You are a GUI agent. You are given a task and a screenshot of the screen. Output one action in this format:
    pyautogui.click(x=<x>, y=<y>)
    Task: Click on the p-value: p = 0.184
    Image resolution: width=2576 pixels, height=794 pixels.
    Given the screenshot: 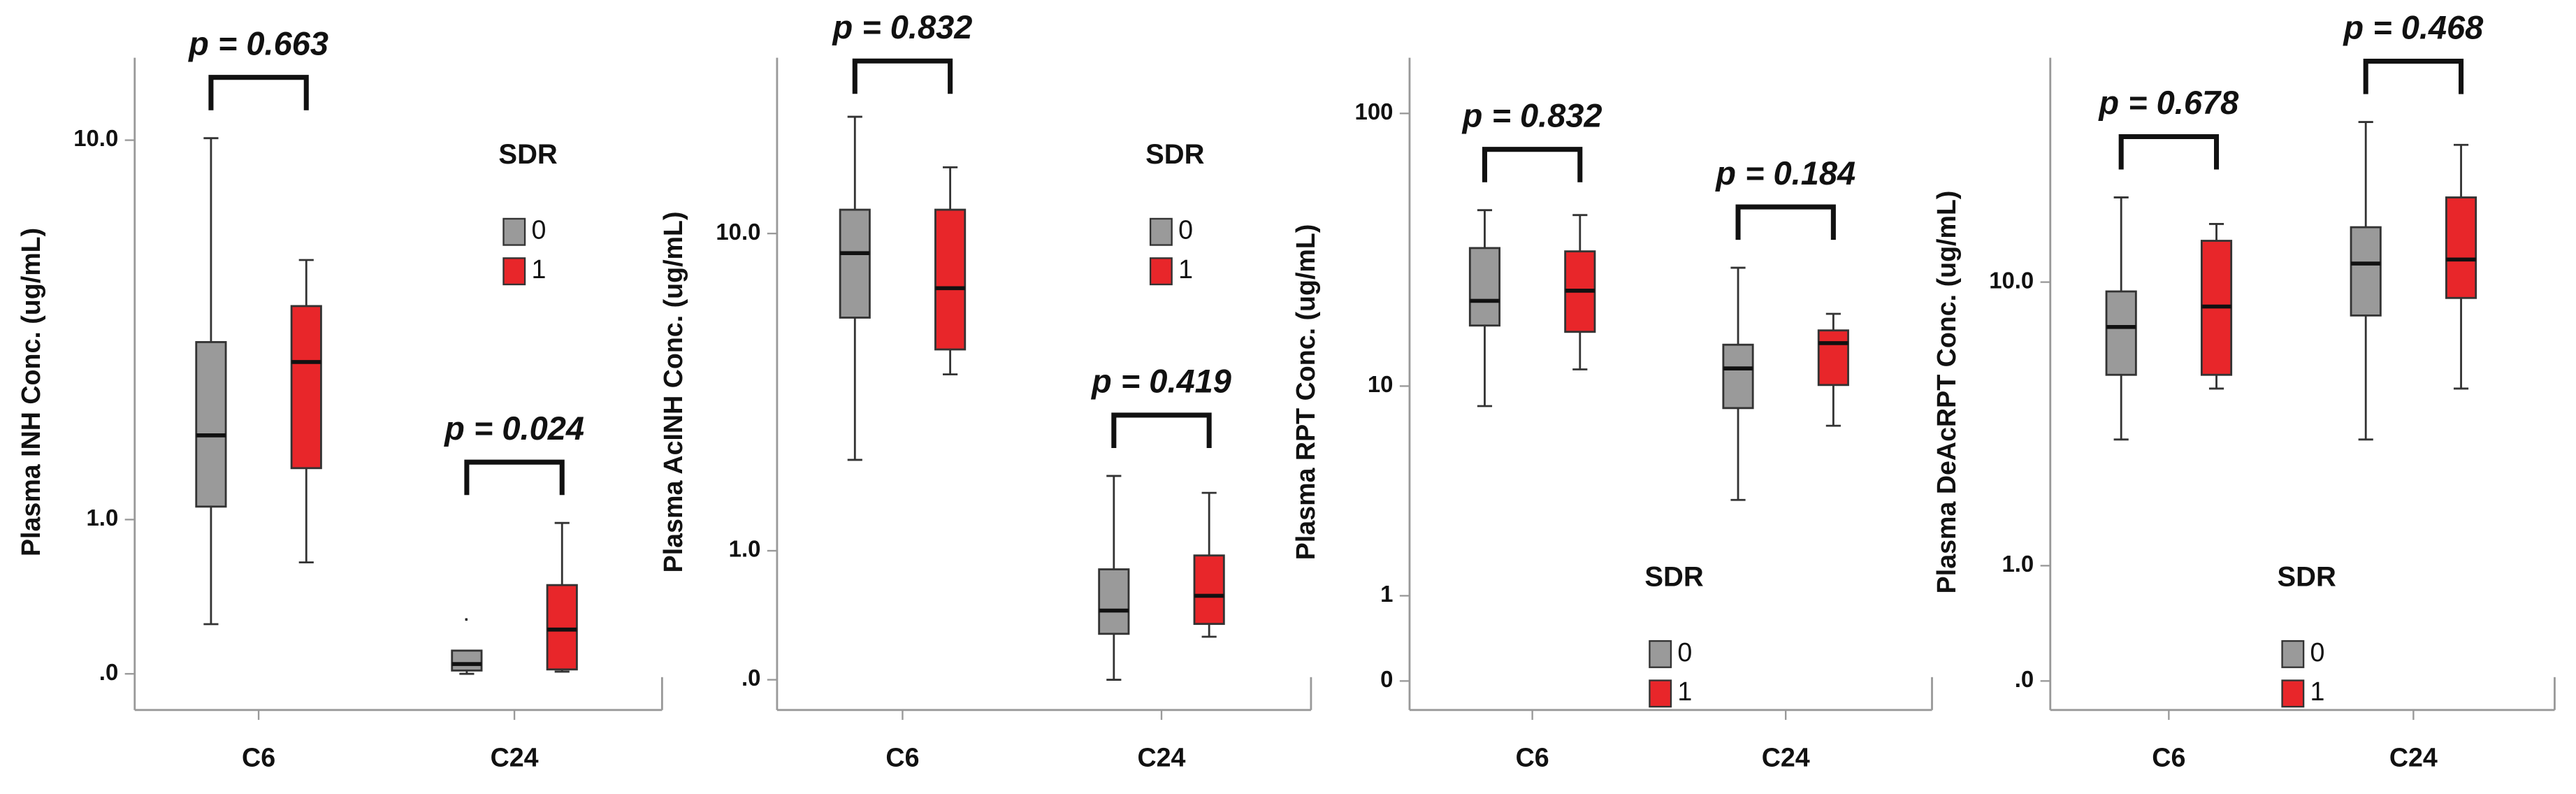 What is the action you would take?
    pyautogui.click(x=1784, y=173)
    